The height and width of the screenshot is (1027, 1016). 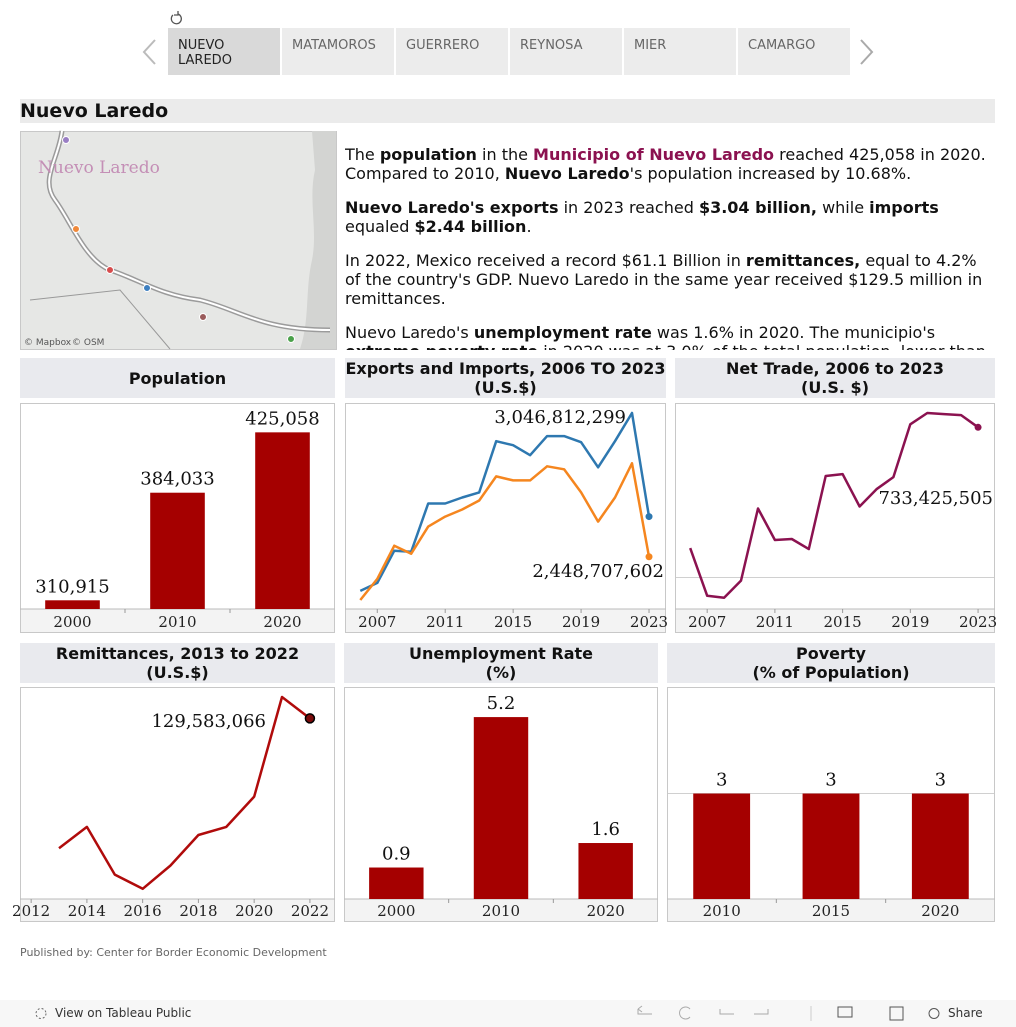 What do you see at coordinates (123, 1013) in the screenshot?
I see `view-link: View on Tableau Public` at bounding box center [123, 1013].